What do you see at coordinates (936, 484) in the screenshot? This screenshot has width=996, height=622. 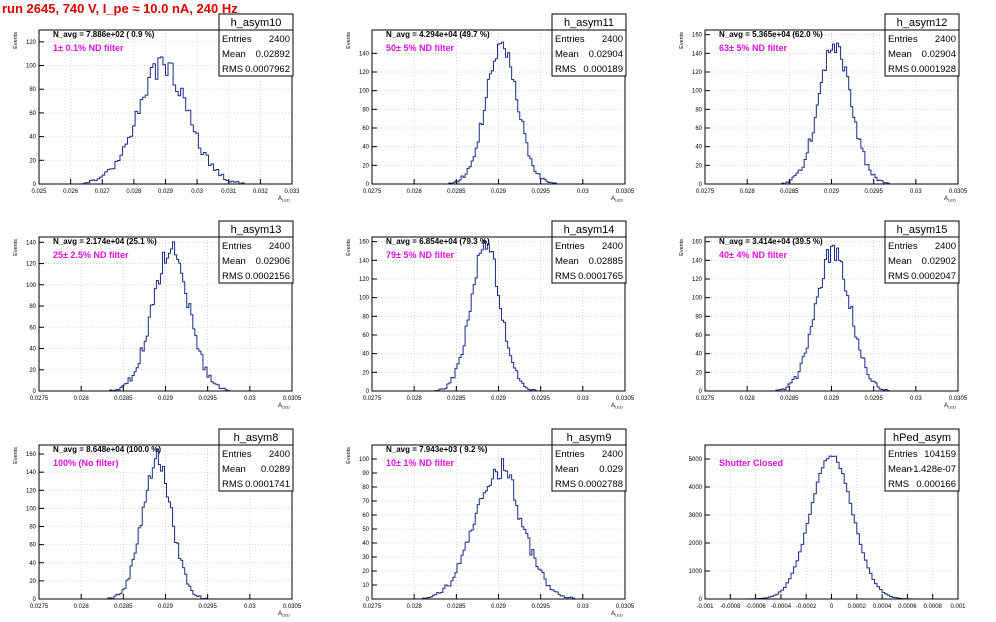 I see `stats-value: 0.000166` at bounding box center [936, 484].